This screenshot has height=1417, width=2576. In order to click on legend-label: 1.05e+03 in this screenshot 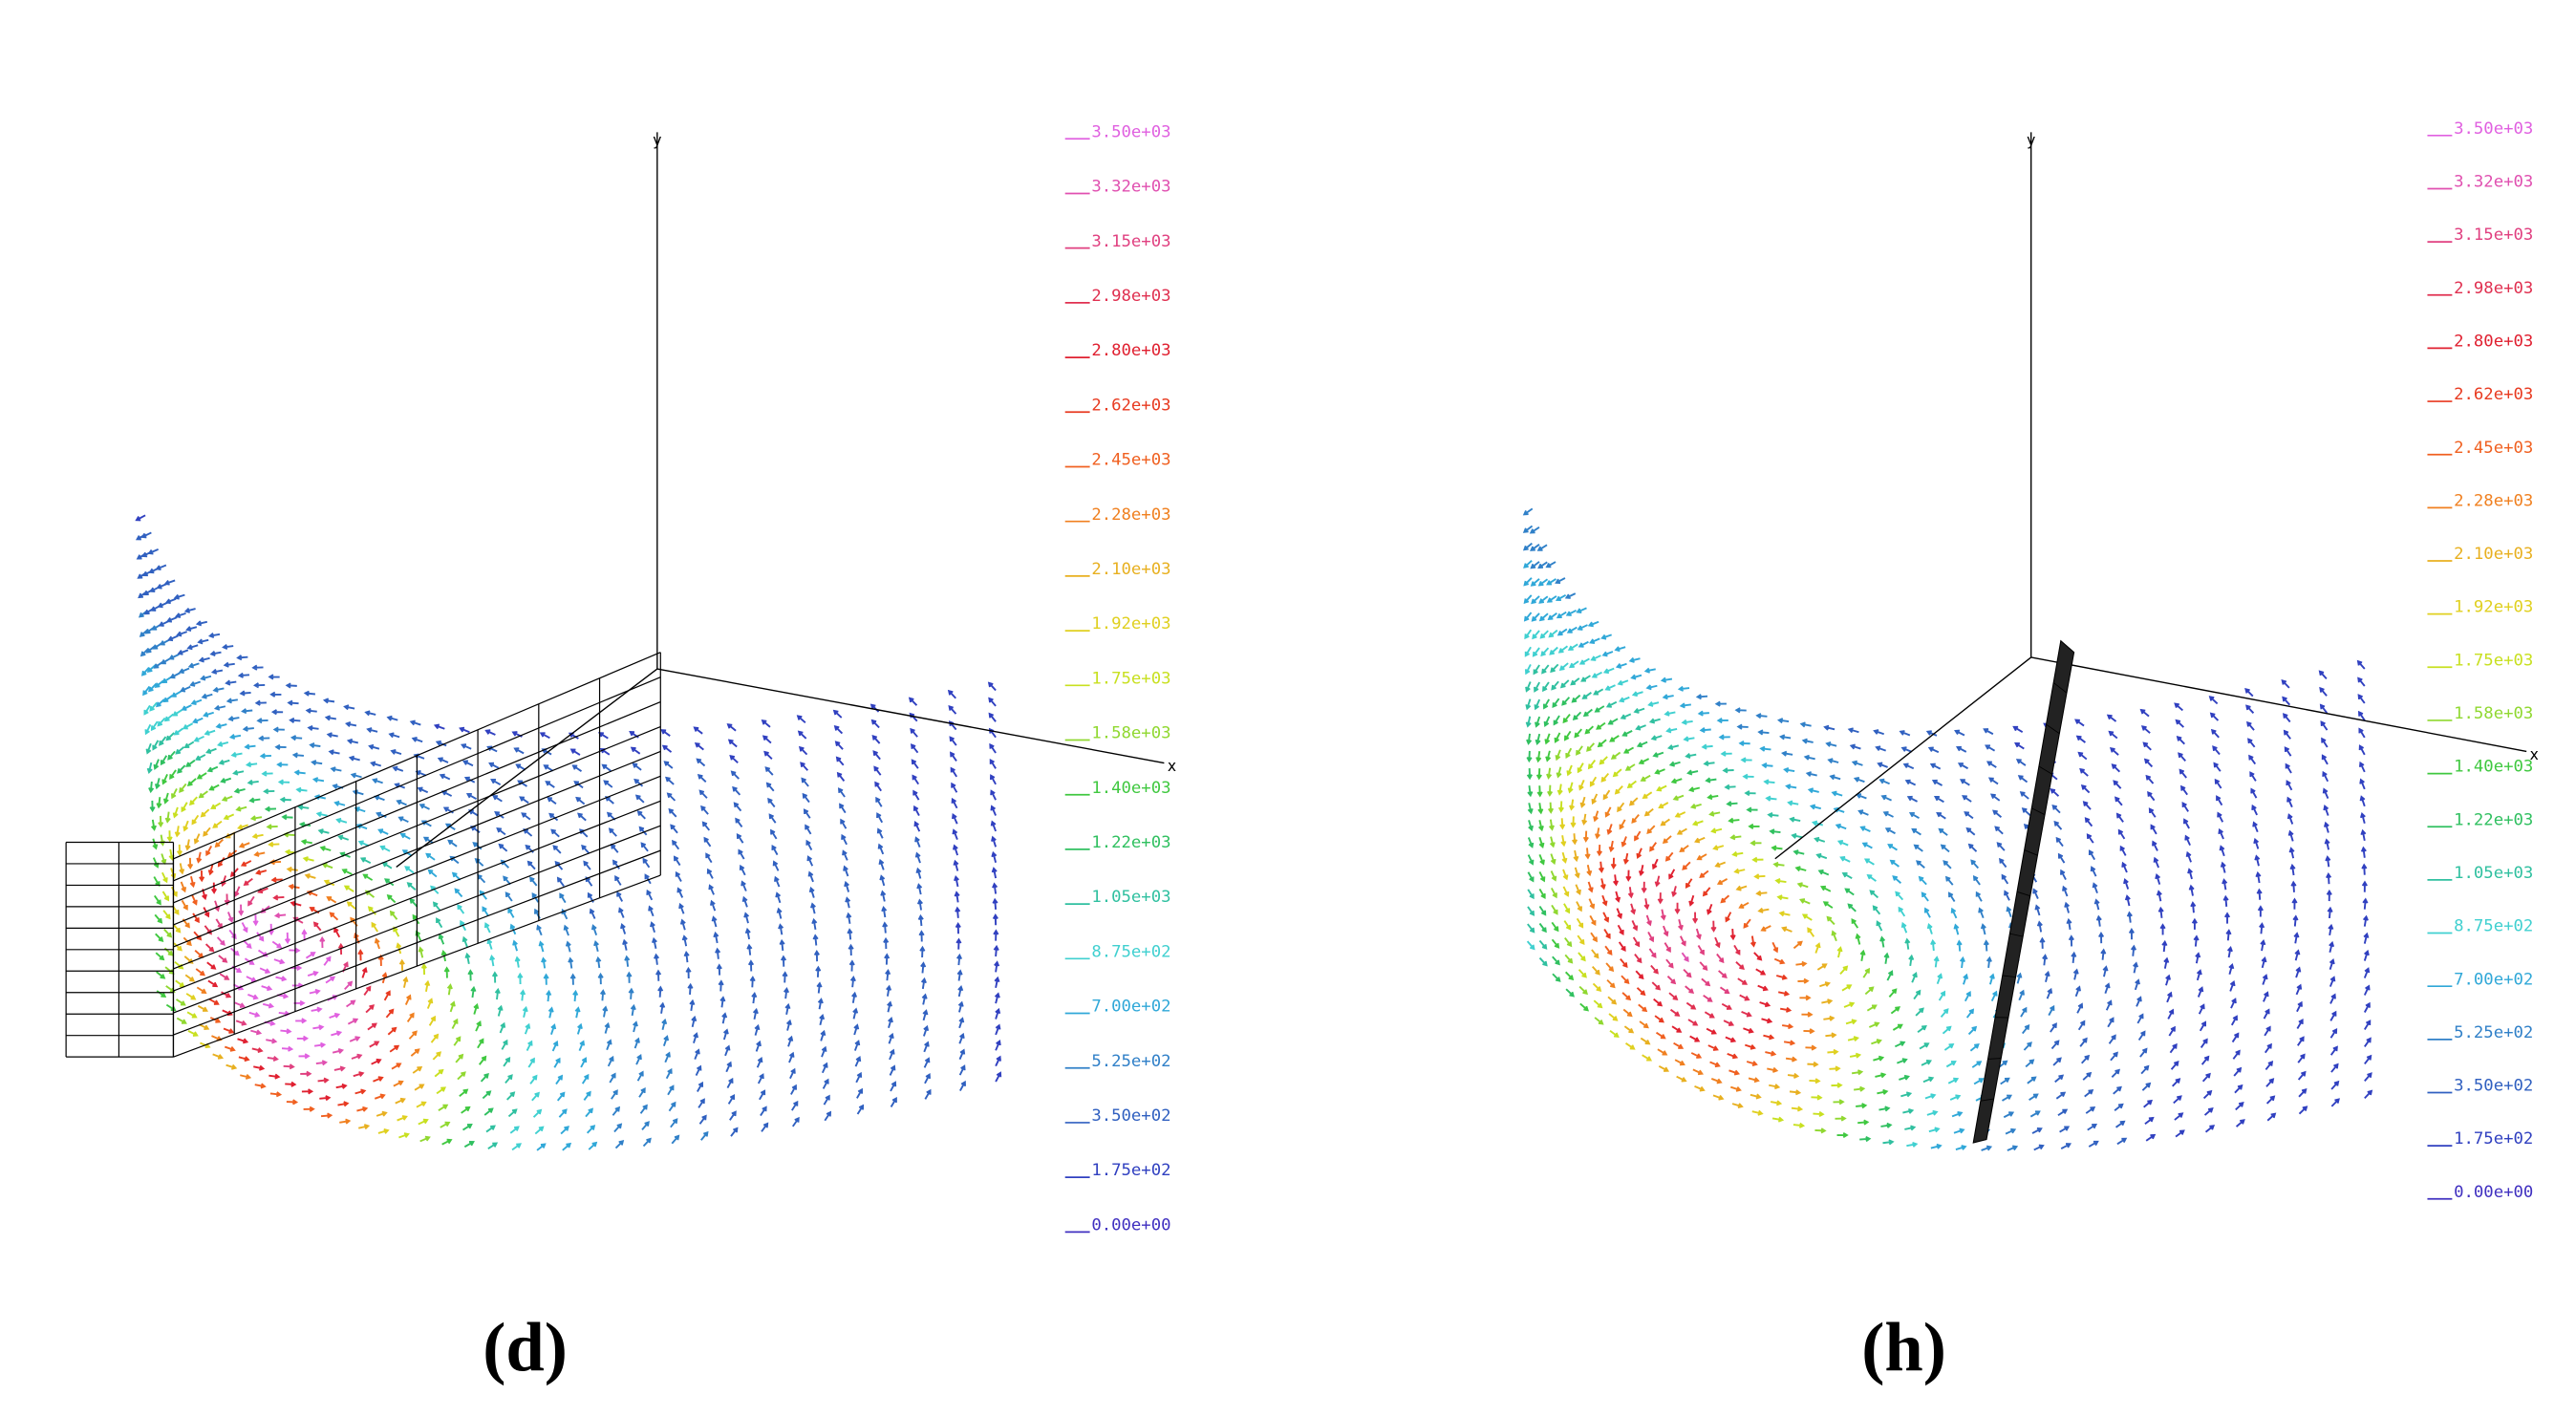, I will do `click(2493, 873)`.